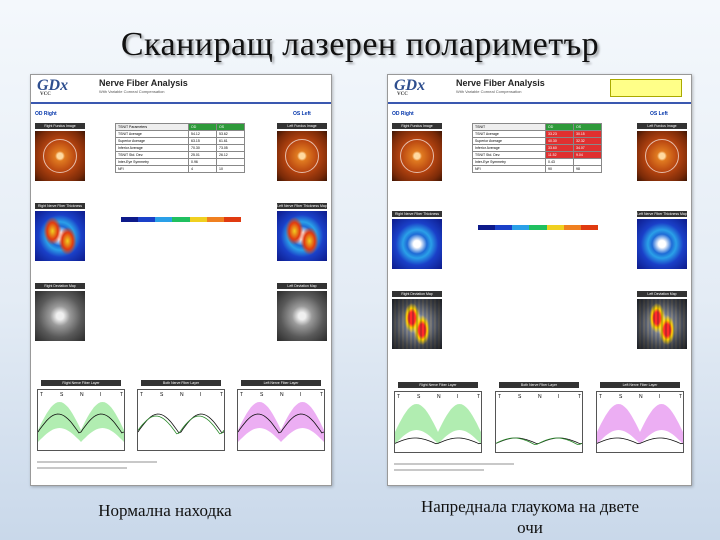 The height and width of the screenshot is (540, 720). I want to click on table-row: NFI 90 98, so click(536, 169).